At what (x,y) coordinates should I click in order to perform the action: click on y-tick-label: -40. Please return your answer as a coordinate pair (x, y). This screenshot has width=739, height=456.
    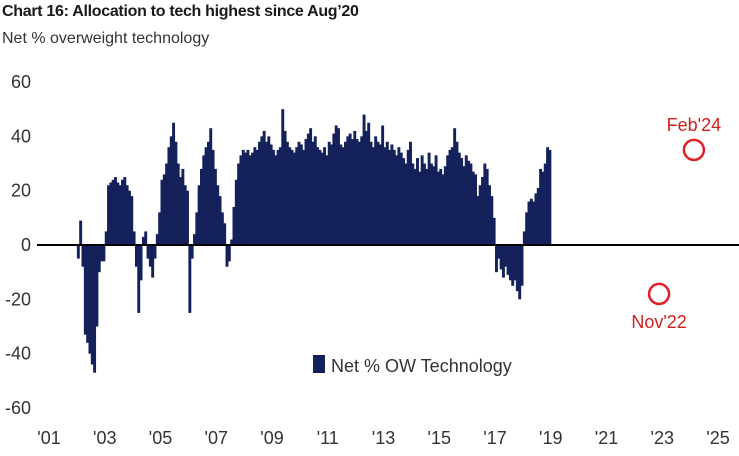
    Looking at the image, I should click on (18, 354).